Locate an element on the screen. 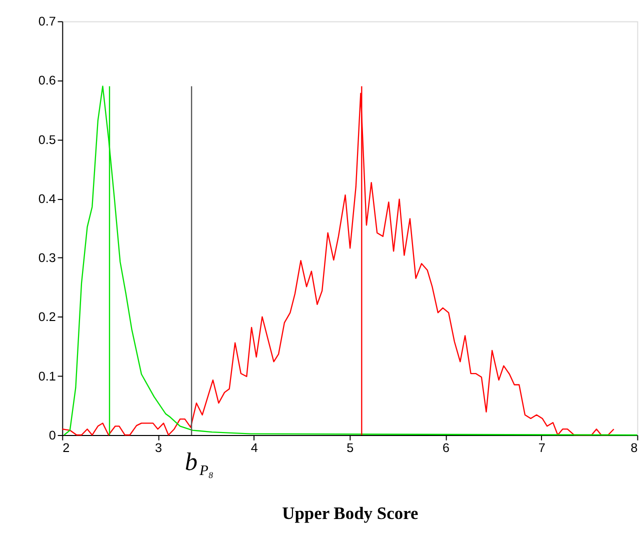  y-tick-label: 0.4 is located at coordinates (47, 199).